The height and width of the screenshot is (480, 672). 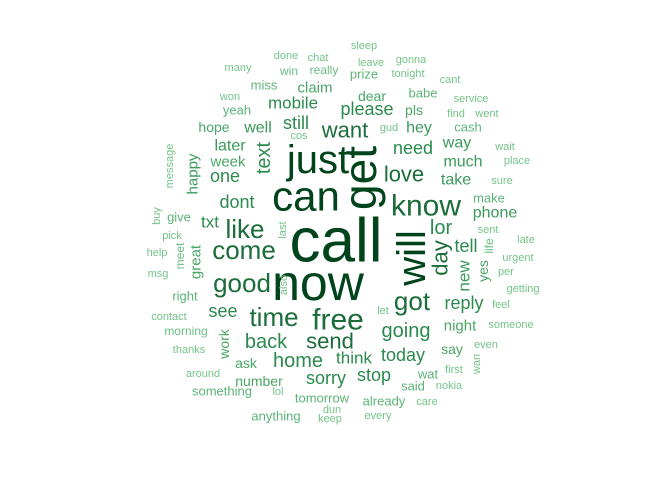 I want to click on word-msg: msg, so click(x=158, y=274).